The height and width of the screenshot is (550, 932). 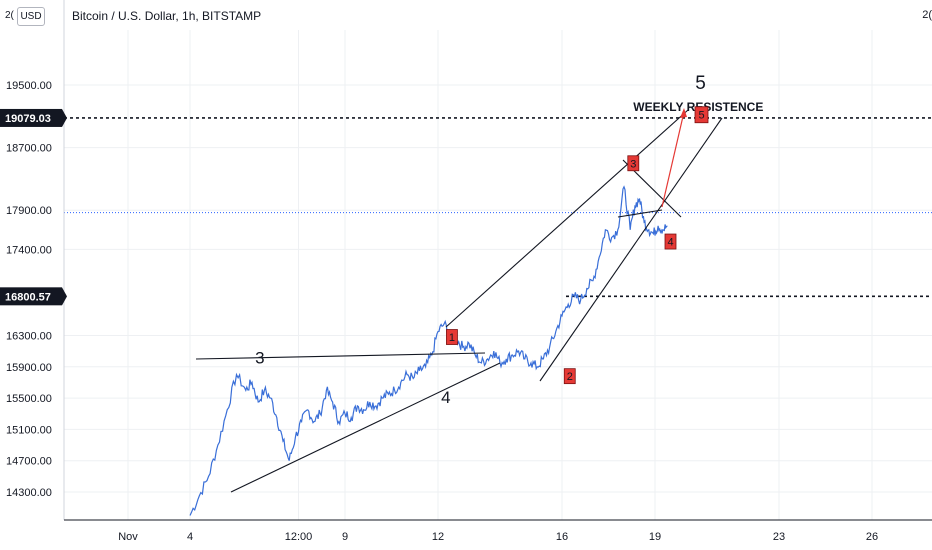 I want to click on currency-button: USD, so click(x=31, y=16).